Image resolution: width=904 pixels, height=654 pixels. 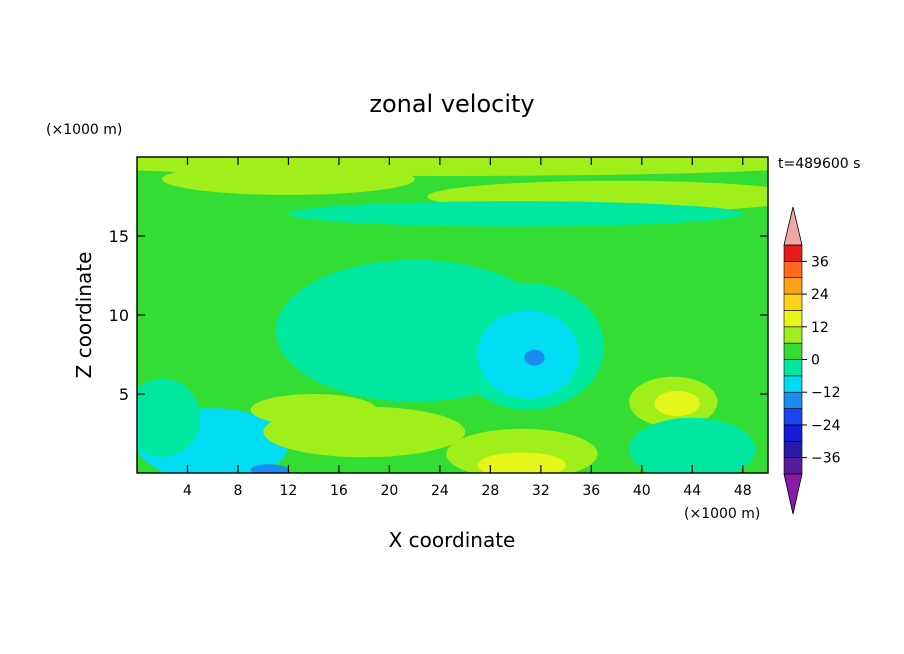 What do you see at coordinates (451, 104) in the screenshot?
I see `chart-title: zonal velocity` at bounding box center [451, 104].